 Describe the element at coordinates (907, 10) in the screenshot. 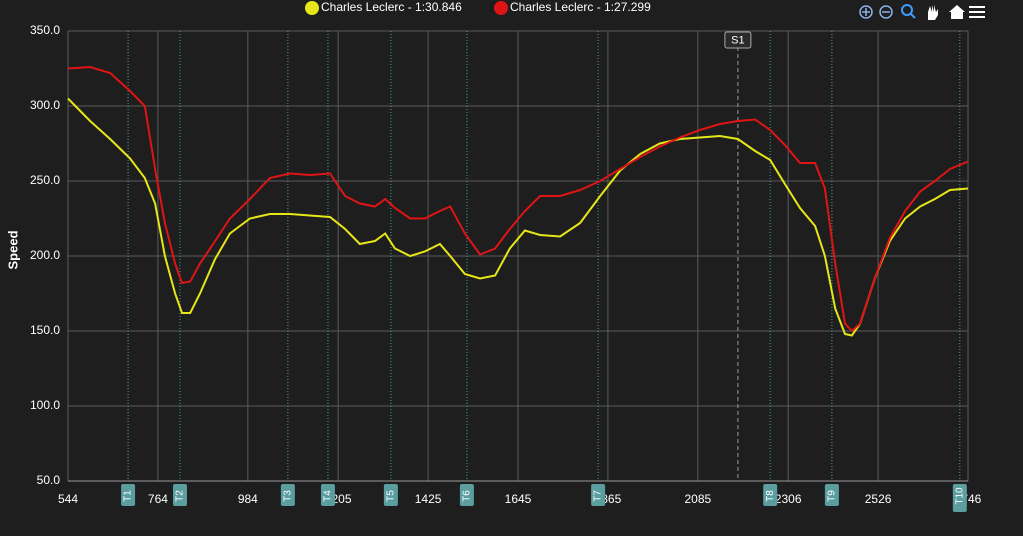

I see `zoom-icon` at that location.